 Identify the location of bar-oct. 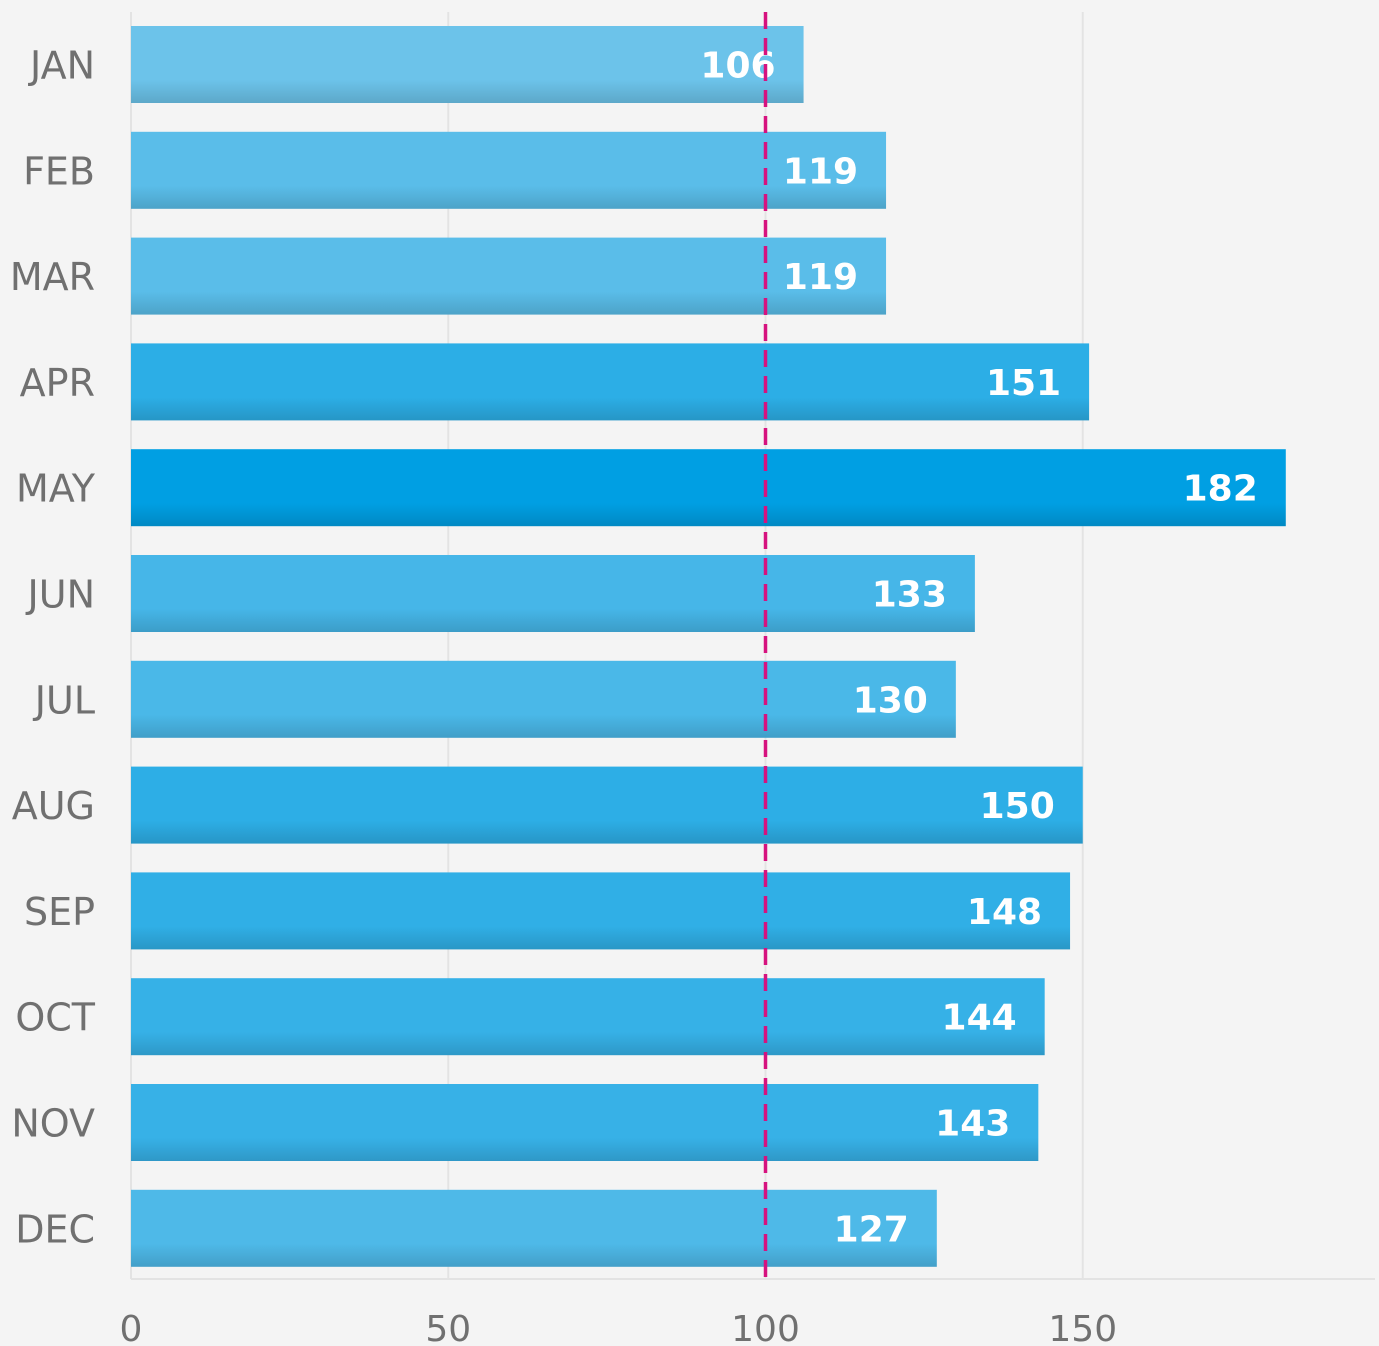
(588, 1017).